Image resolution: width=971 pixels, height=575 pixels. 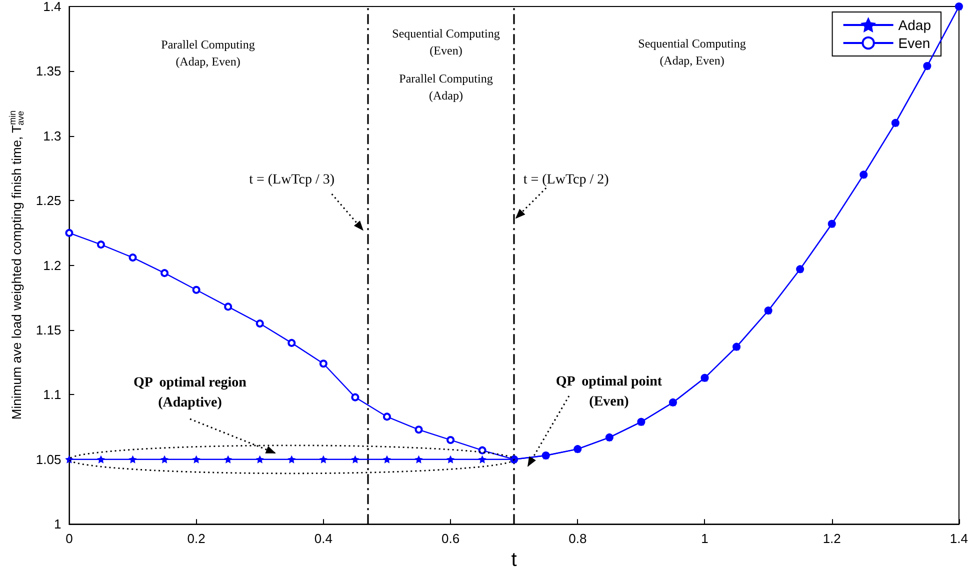 I want to click on x-tick-label: 0.8, so click(x=577, y=538).